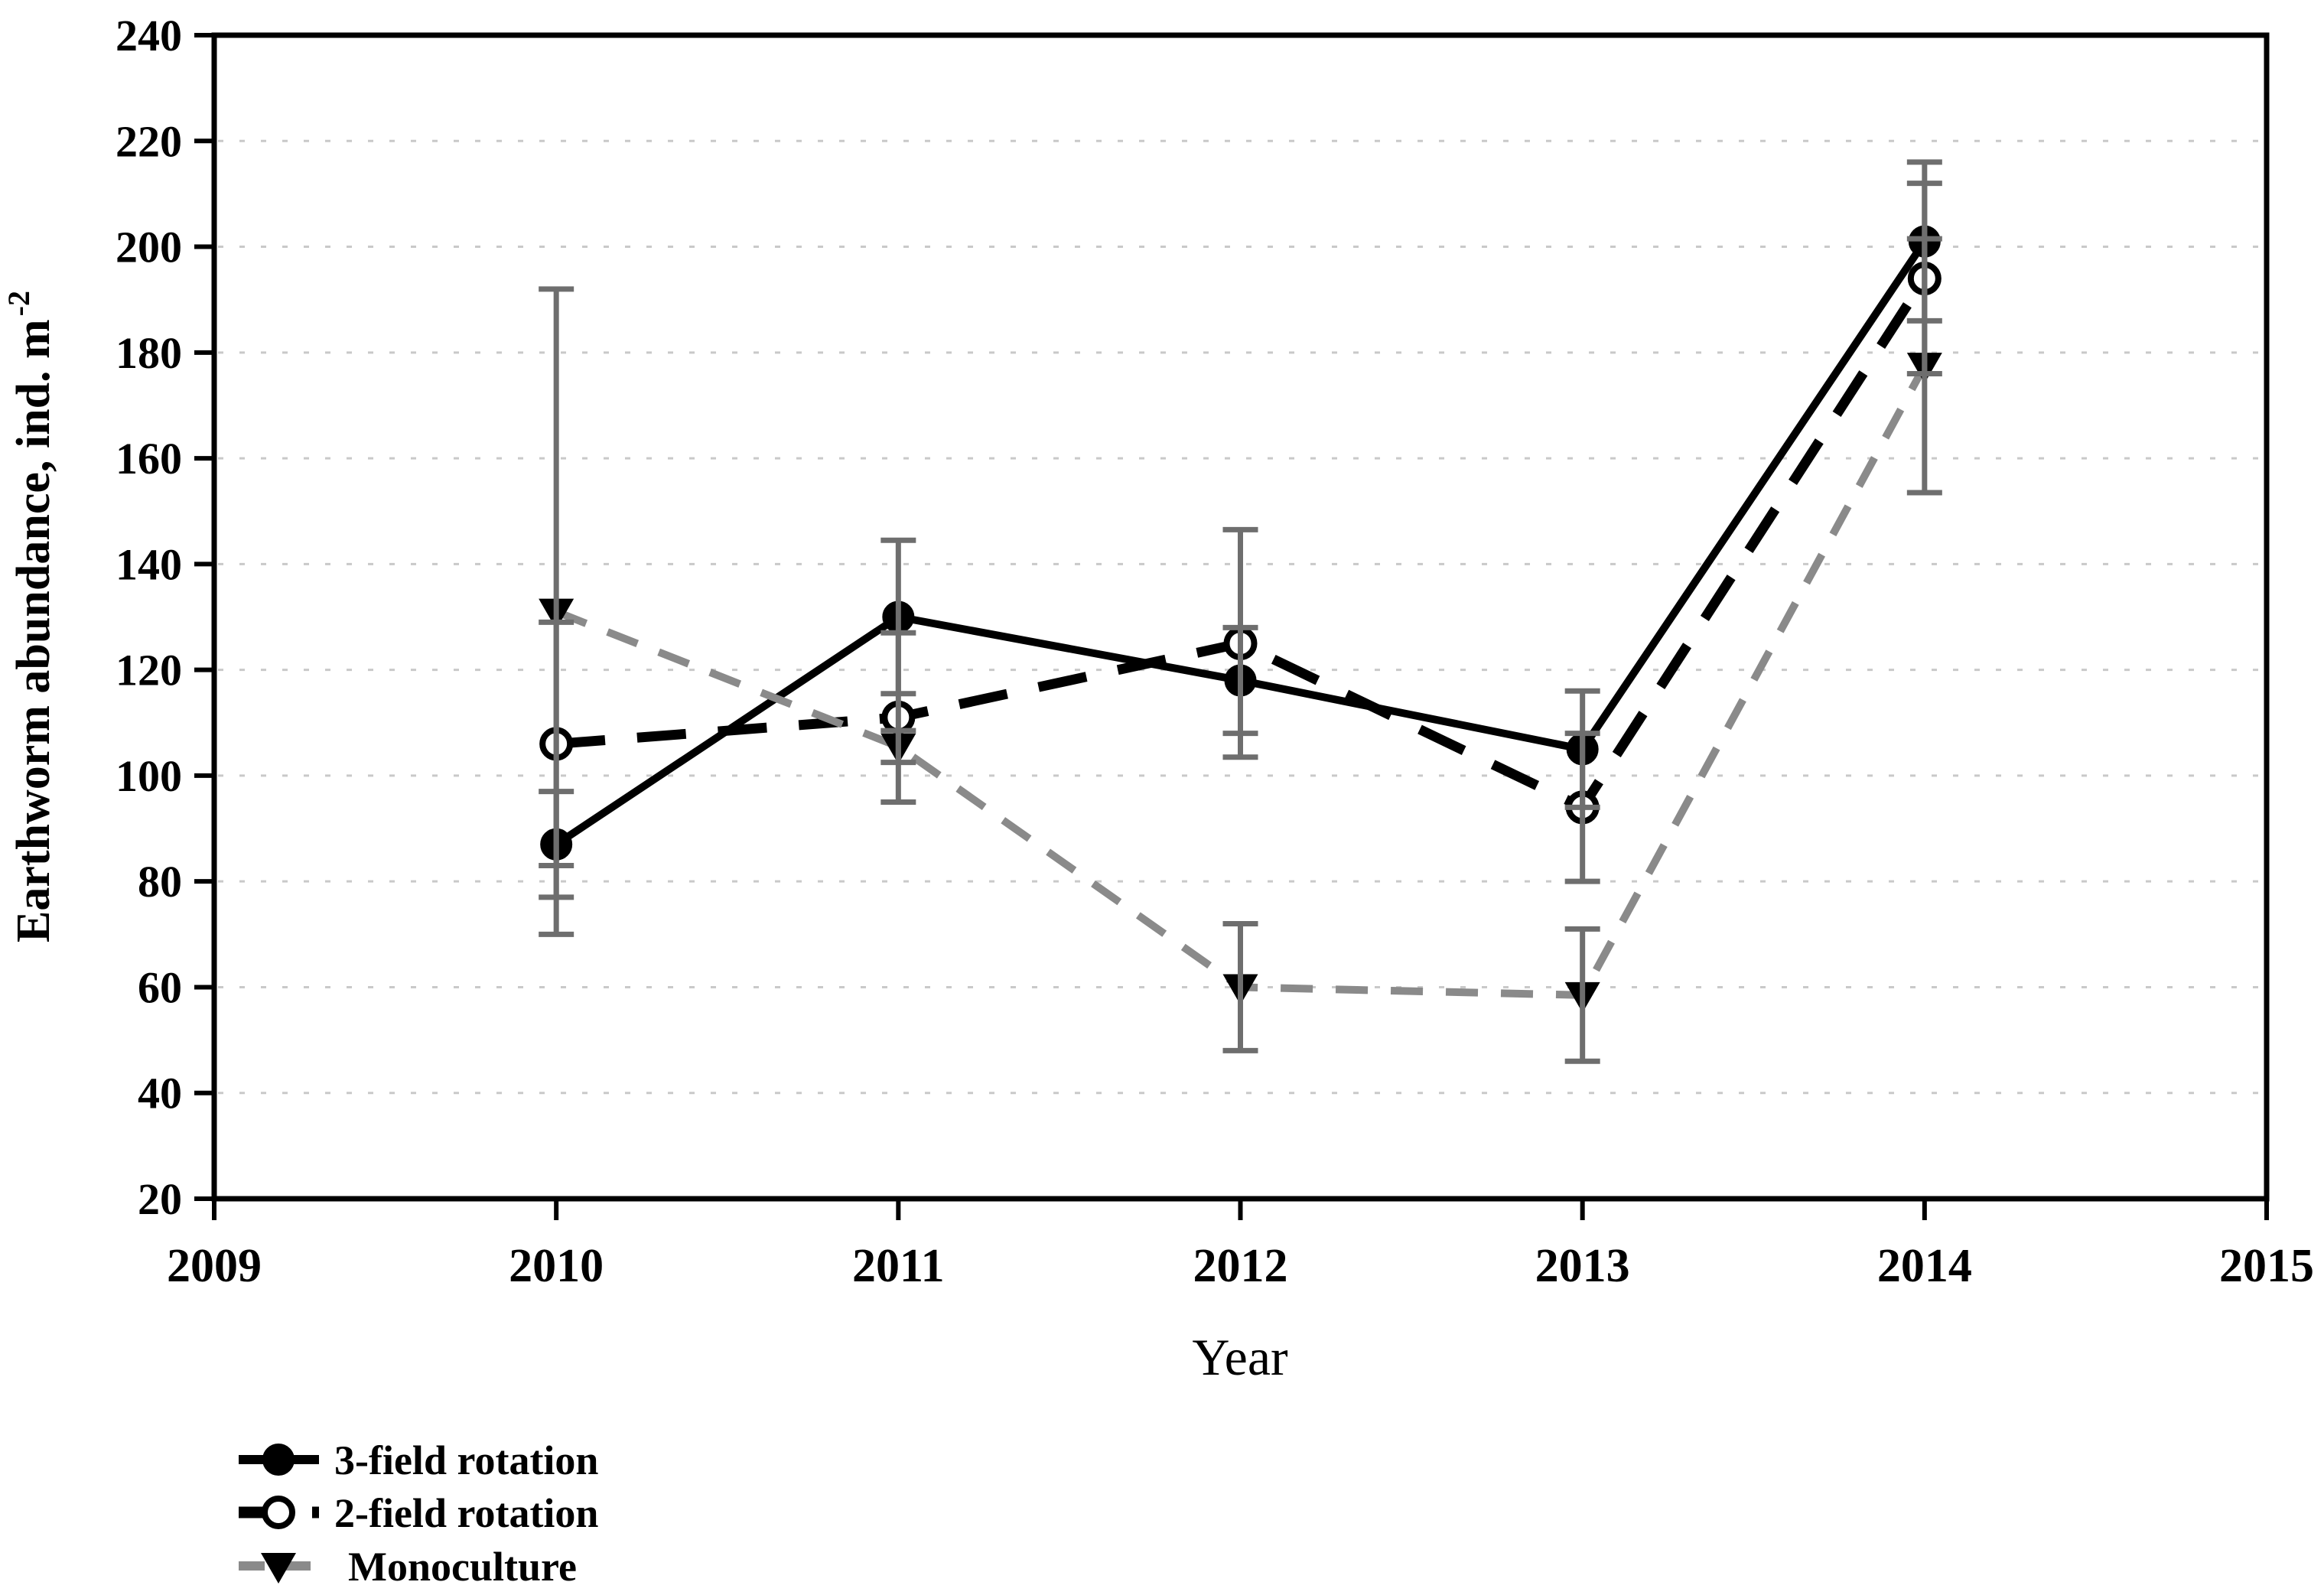 This screenshot has width=2324, height=1595. What do you see at coordinates (279, 1513) in the screenshot?
I see `legend-marker-open-circle` at bounding box center [279, 1513].